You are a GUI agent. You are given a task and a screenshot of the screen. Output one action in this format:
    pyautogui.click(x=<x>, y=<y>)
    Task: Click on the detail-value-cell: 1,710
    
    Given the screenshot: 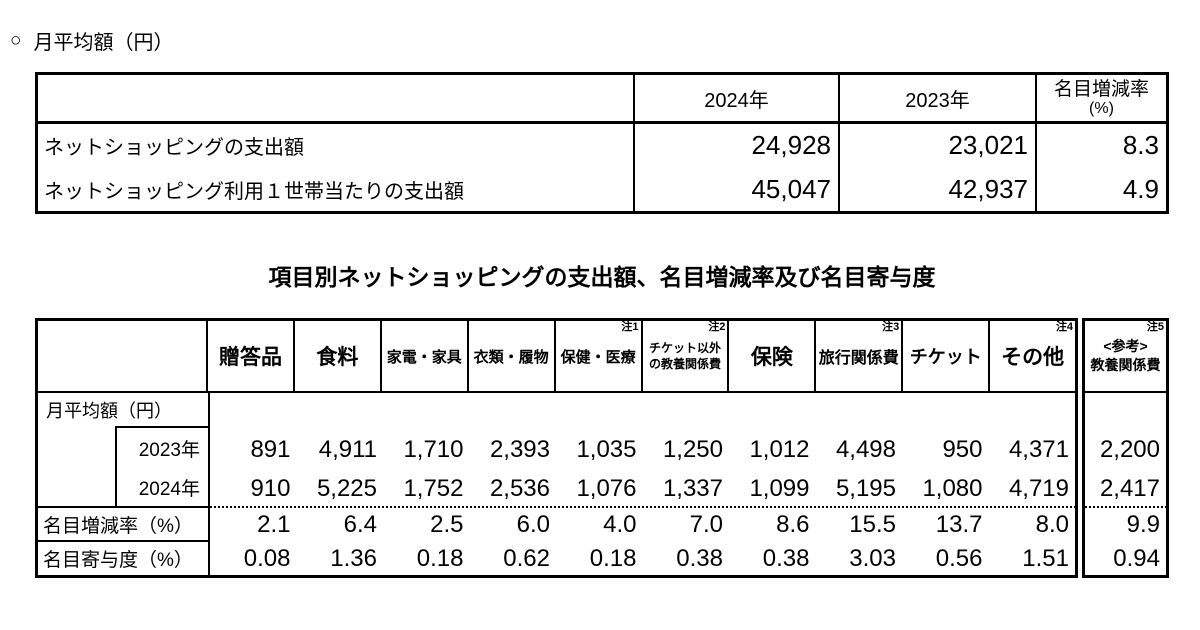 What is the action you would take?
    pyautogui.click(x=433, y=449)
    